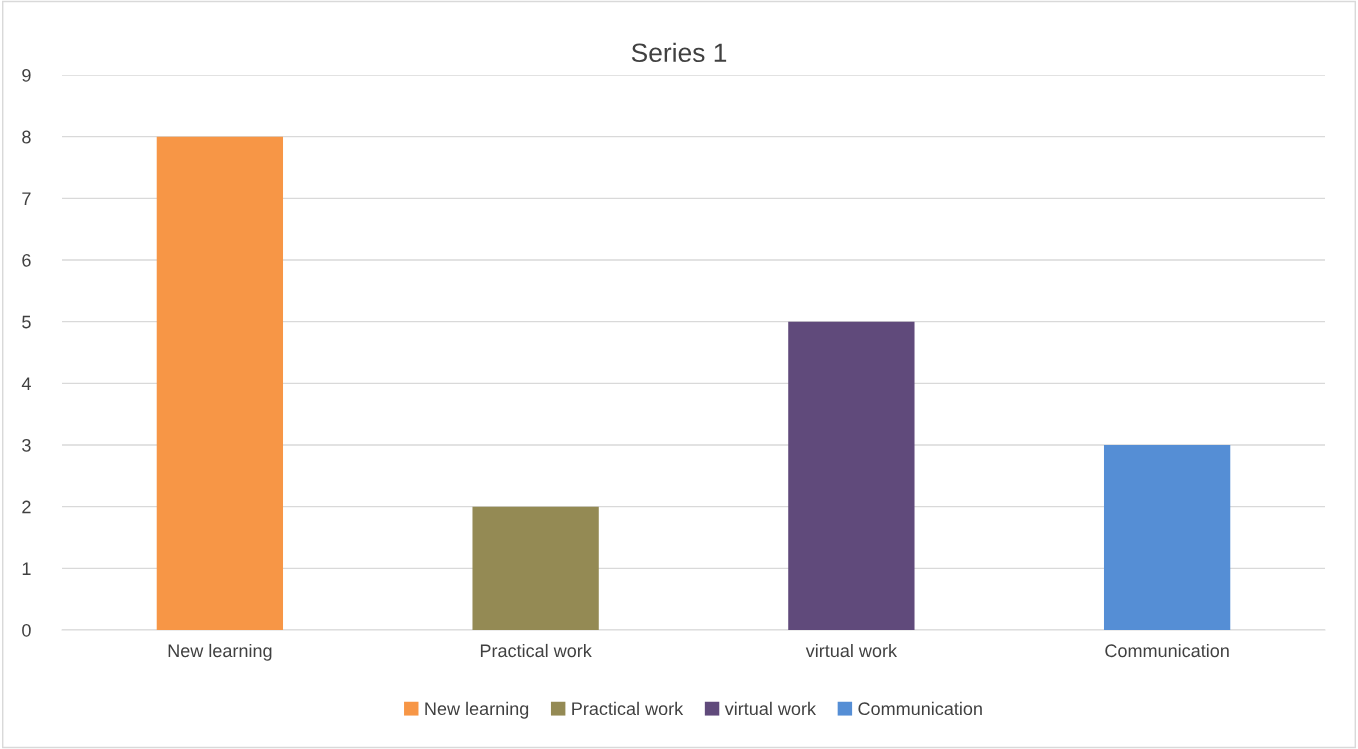 This screenshot has width=1358, height=749. What do you see at coordinates (220, 652) in the screenshot?
I see `x-tick-label: New learning` at bounding box center [220, 652].